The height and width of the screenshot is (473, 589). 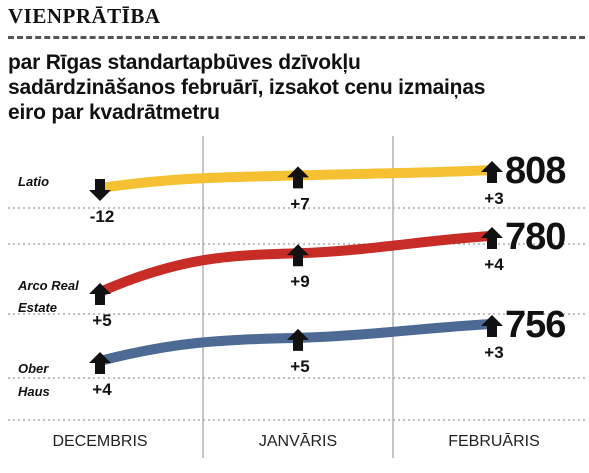 What do you see at coordinates (494, 441) in the screenshot?
I see `x-tick-label: FEBRUĀRIS` at bounding box center [494, 441].